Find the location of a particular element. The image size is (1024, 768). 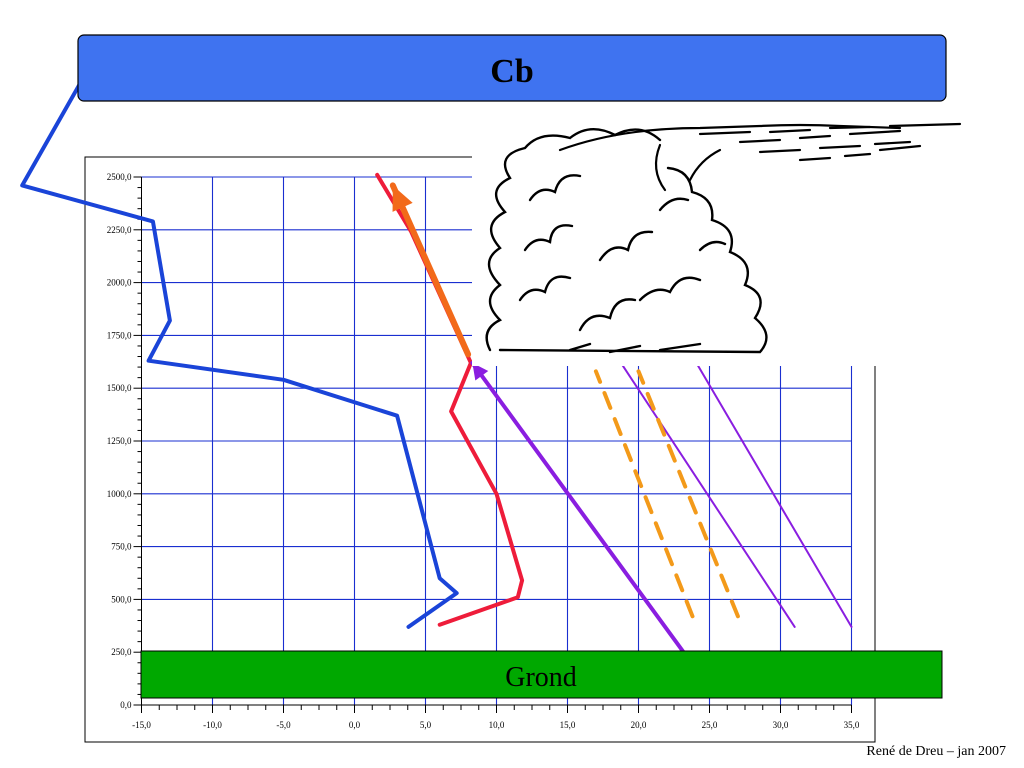

ground-label: Grond is located at coordinates (541, 677).